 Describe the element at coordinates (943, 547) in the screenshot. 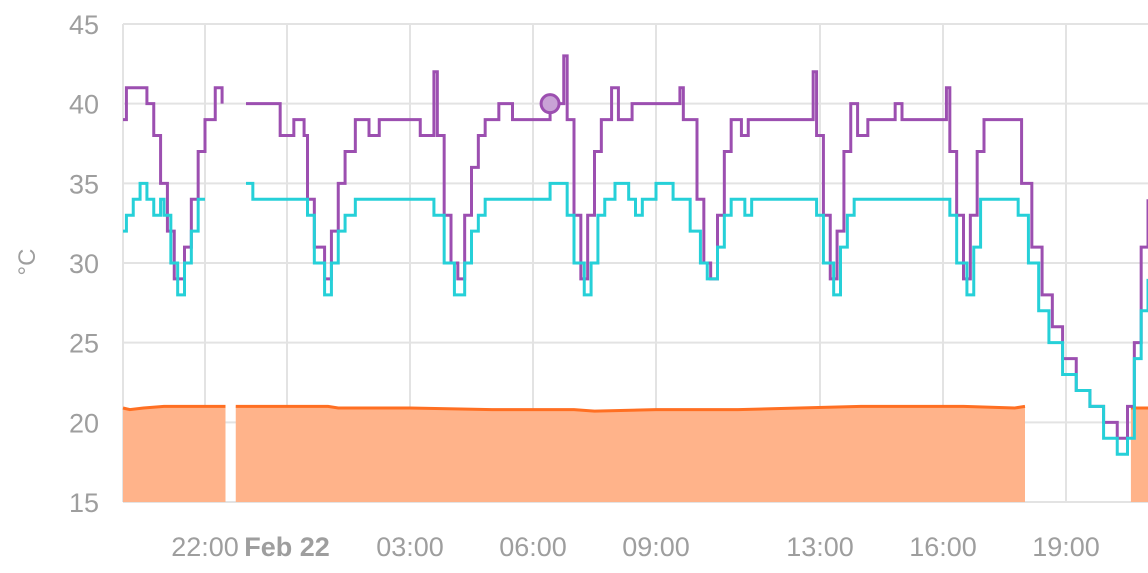

I see `x-tick-label: 16:00` at that location.